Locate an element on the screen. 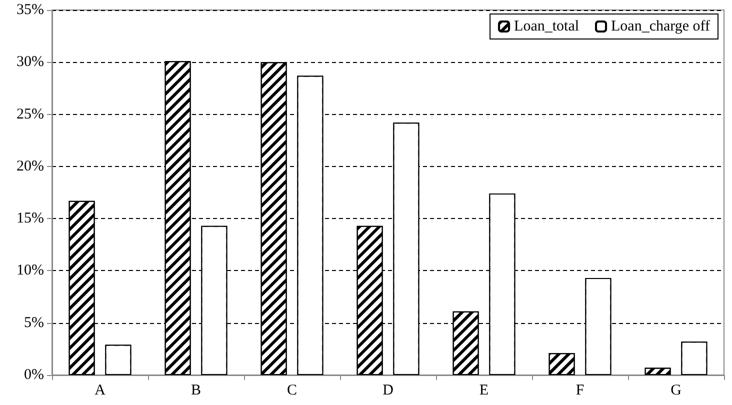  x-tick-label: B is located at coordinates (196, 390).